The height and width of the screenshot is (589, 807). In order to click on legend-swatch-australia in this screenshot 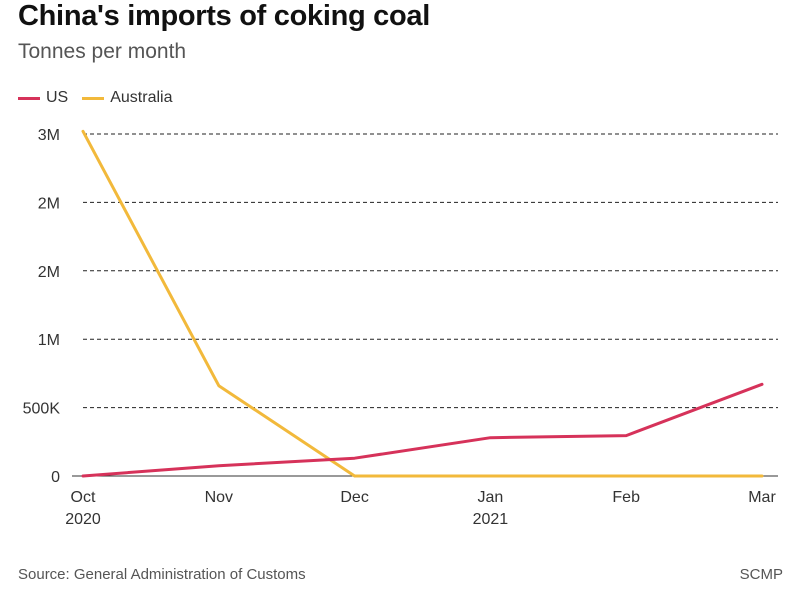, I will do `click(93, 98)`.